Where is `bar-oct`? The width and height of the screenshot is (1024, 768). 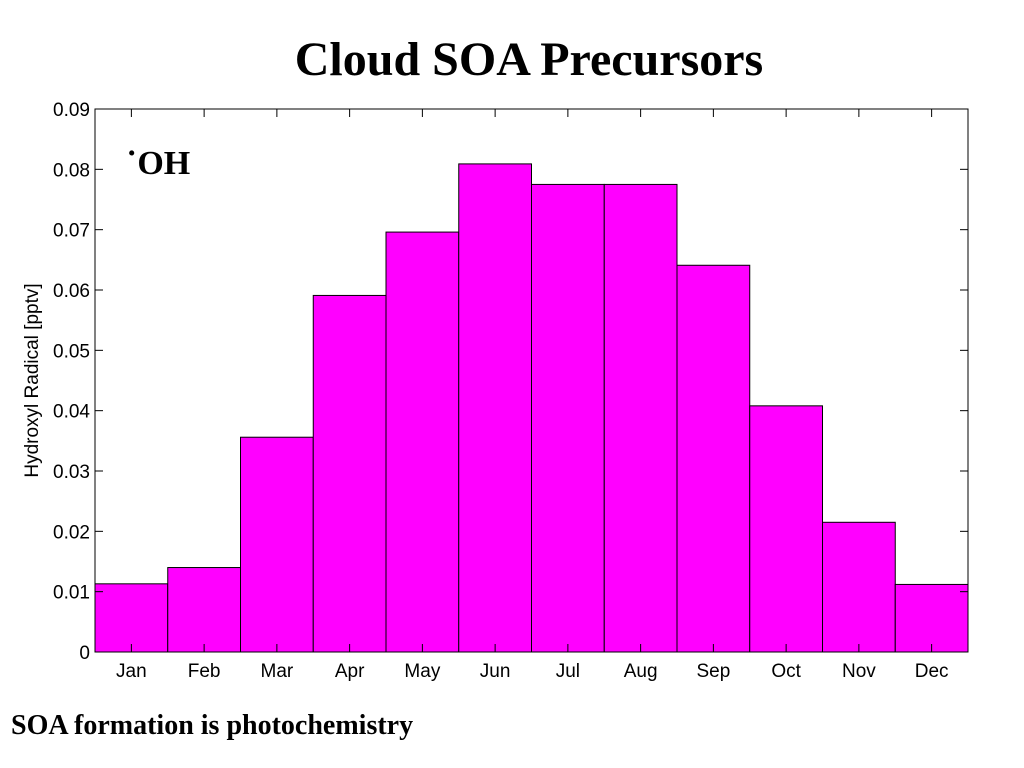
bar-oct is located at coordinates (786, 529).